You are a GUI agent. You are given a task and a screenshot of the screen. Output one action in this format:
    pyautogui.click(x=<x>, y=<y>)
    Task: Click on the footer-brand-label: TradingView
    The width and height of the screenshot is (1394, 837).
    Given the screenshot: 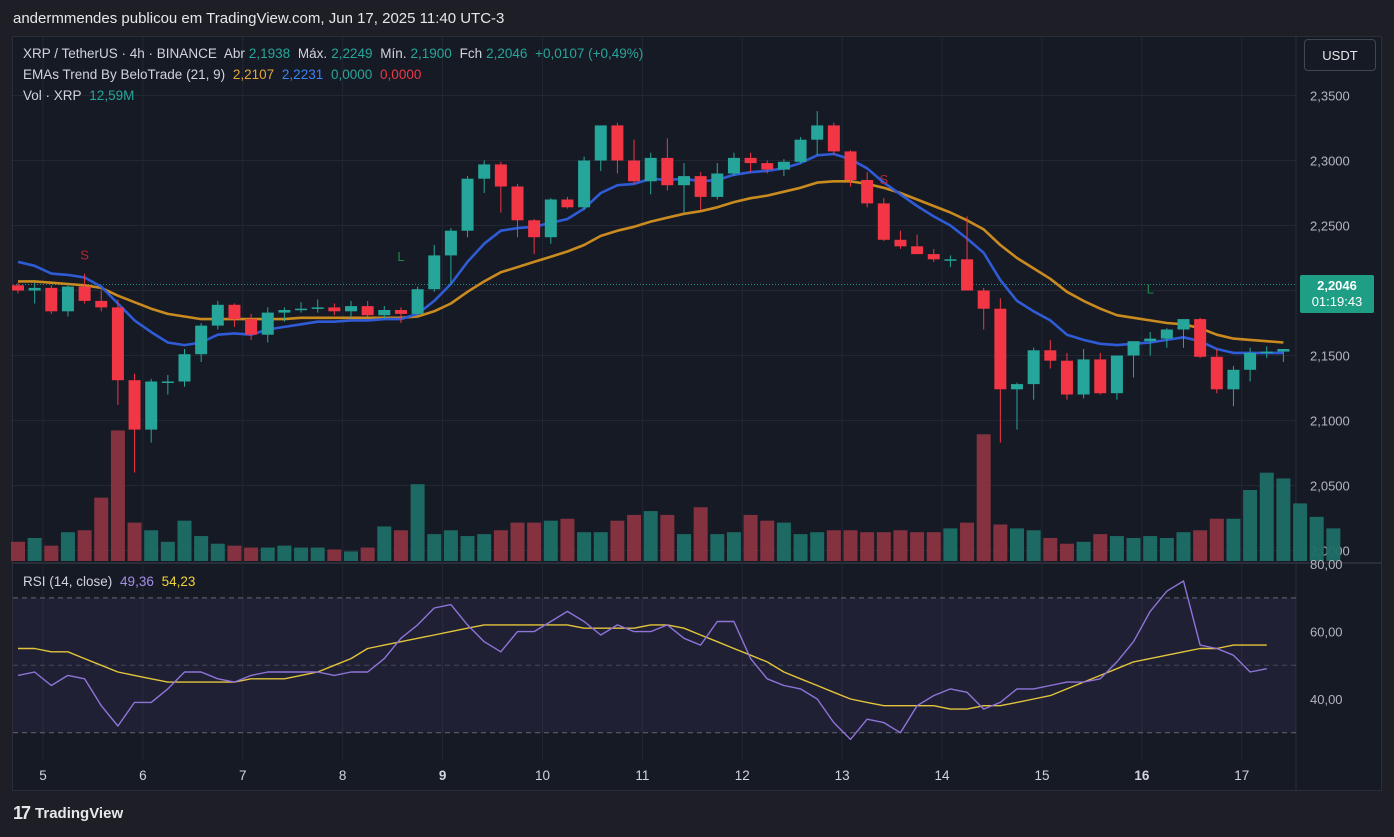 What is the action you would take?
    pyautogui.click(x=79, y=813)
    